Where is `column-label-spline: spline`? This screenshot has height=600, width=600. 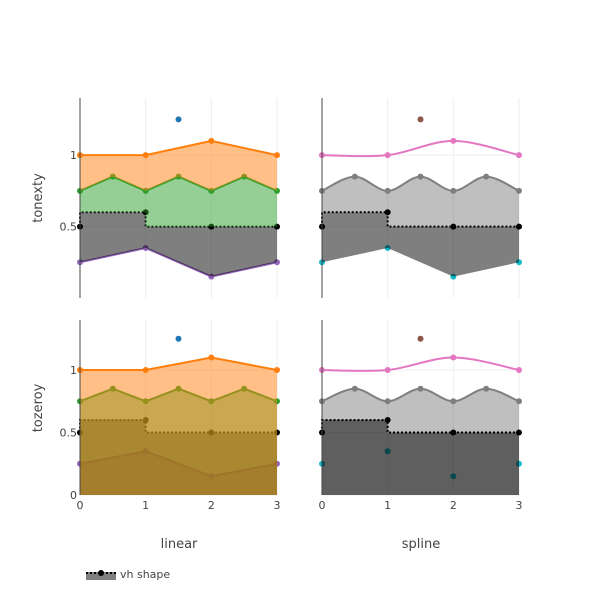
column-label-spline: spline is located at coordinates (421, 544).